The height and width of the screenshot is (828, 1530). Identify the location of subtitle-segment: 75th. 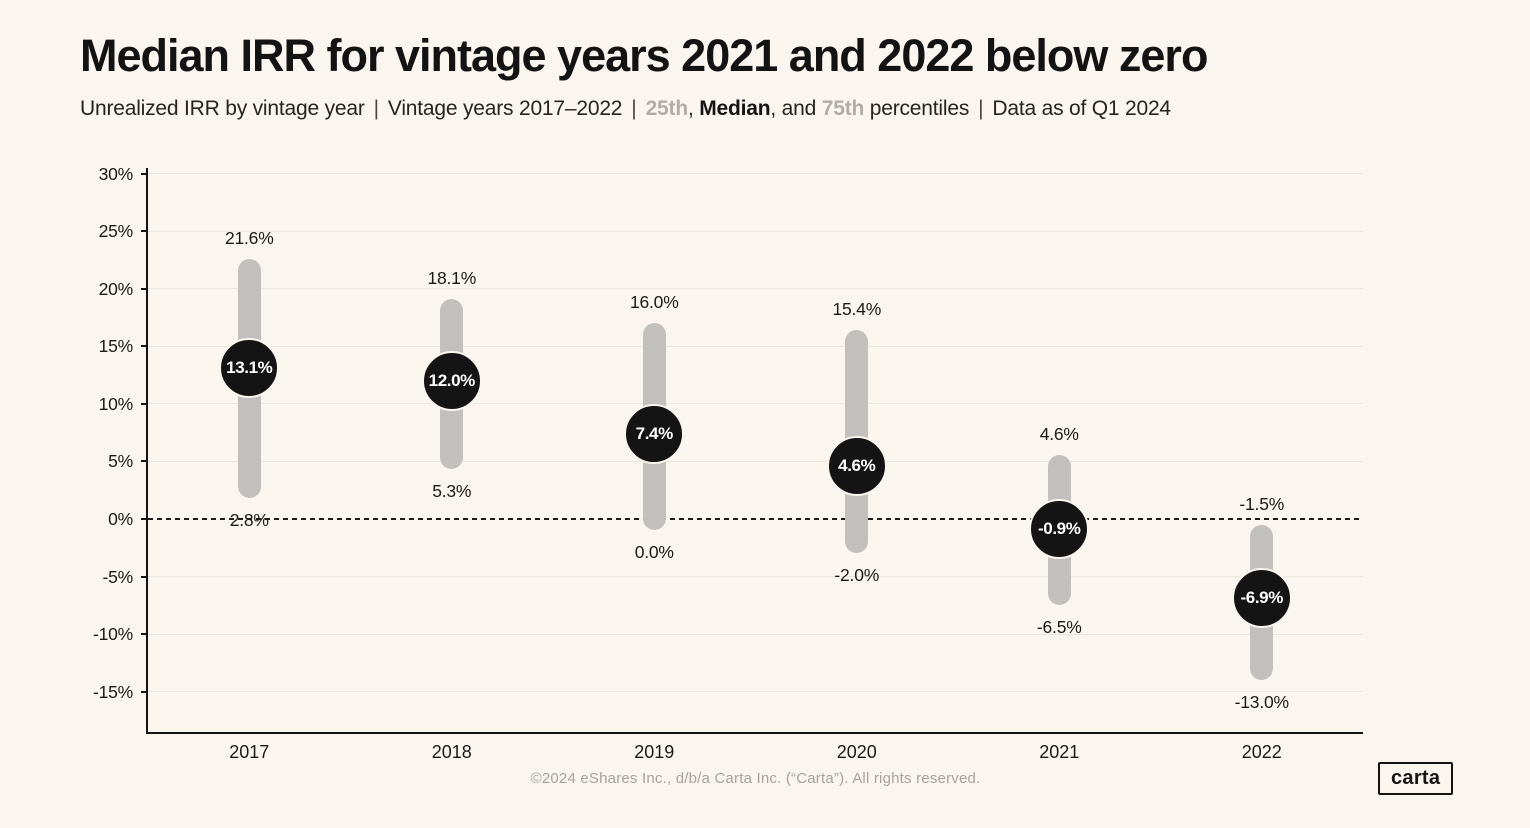
(843, 108).